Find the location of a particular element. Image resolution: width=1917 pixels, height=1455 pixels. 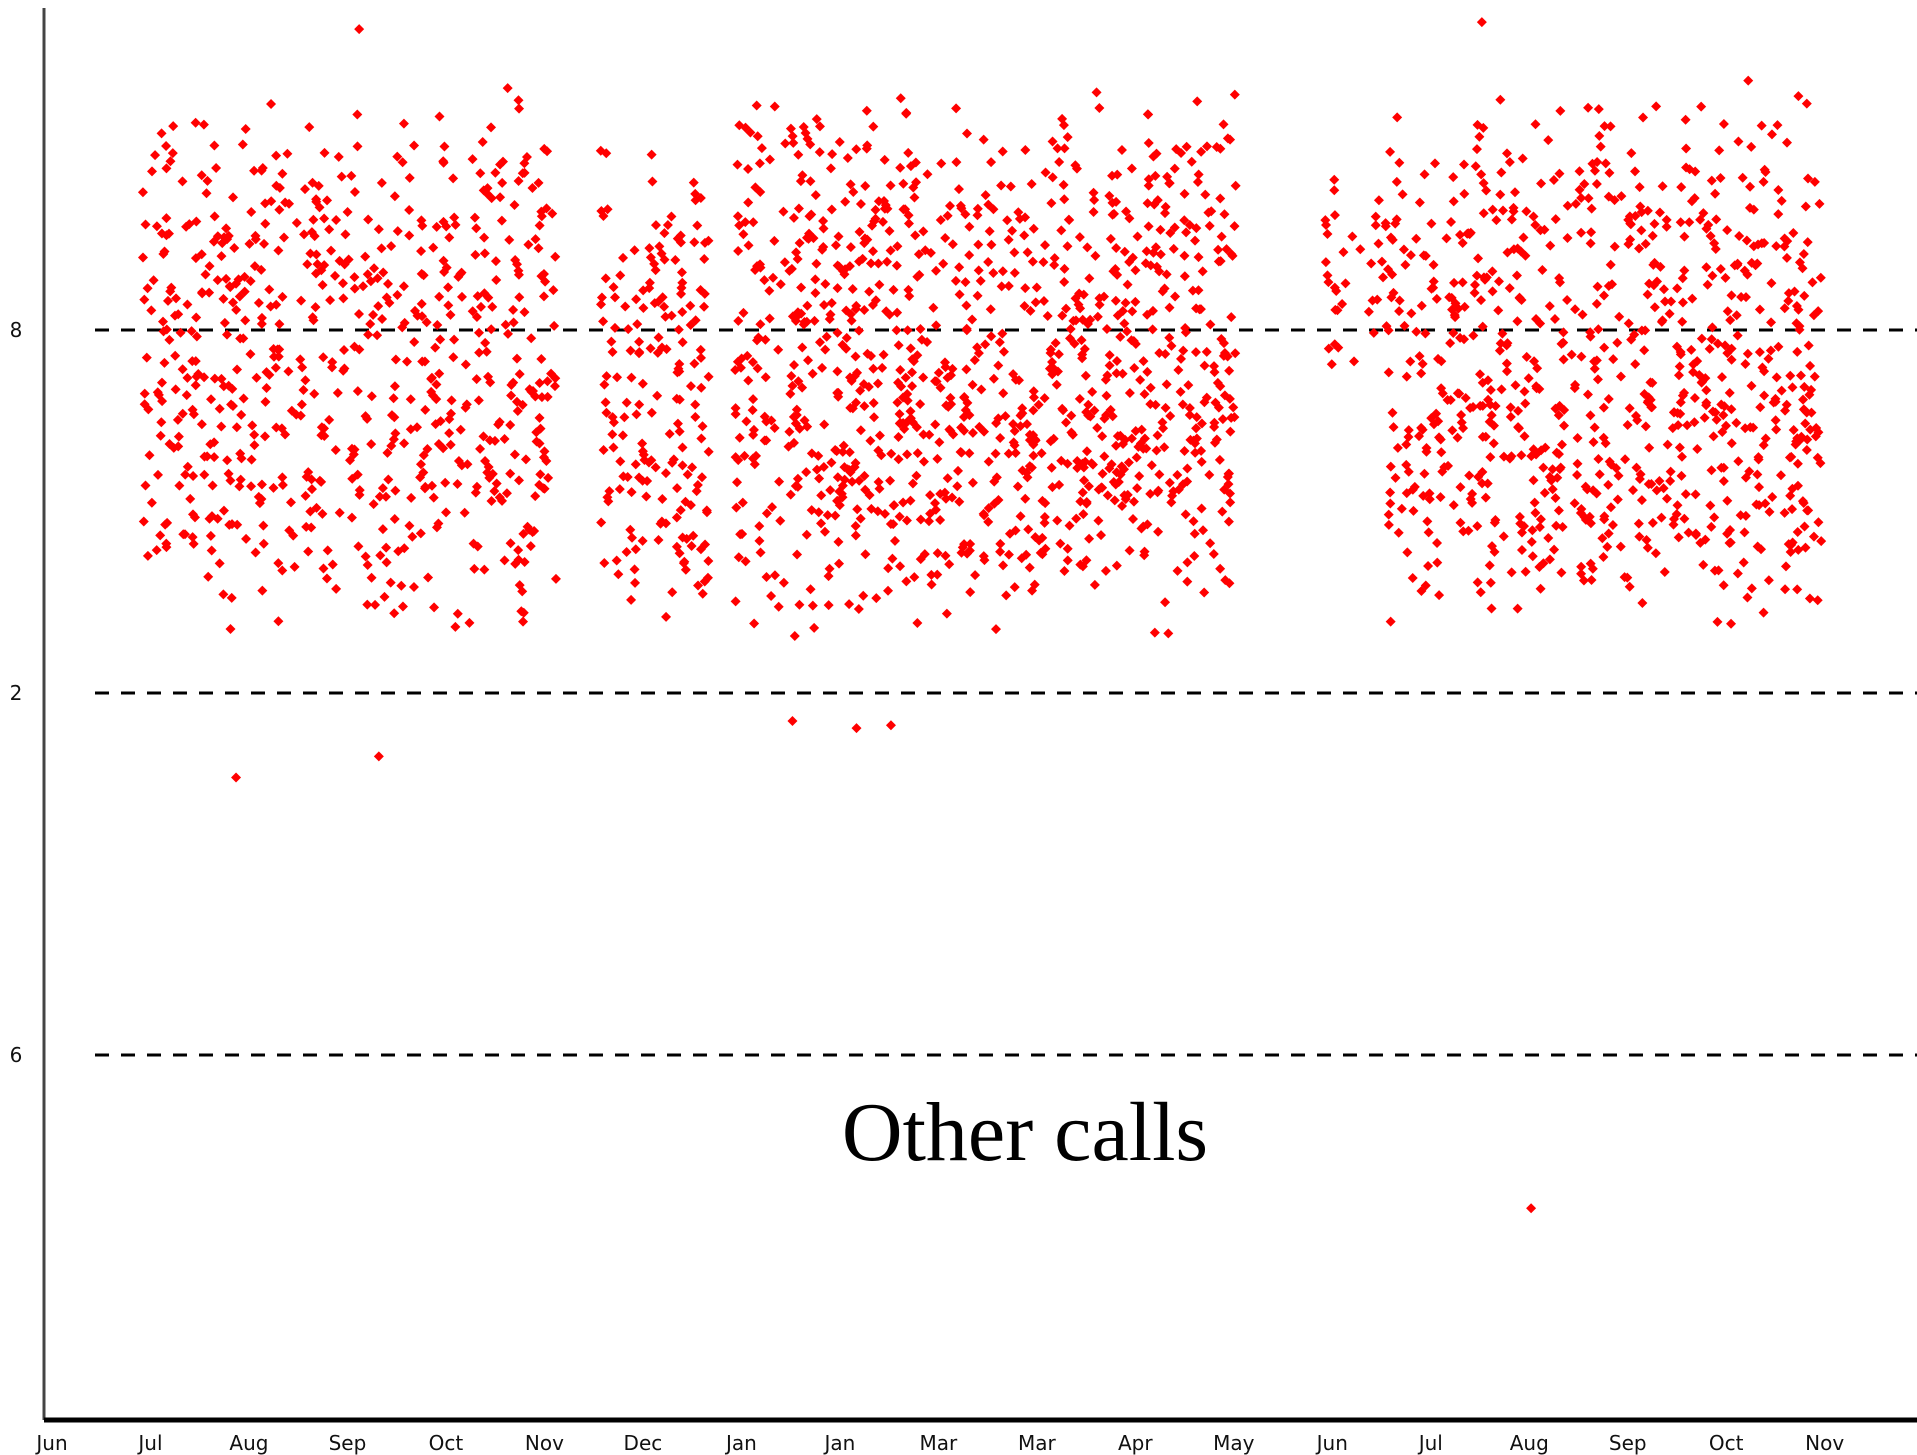

x-tick-label: Aug is located at coordinates (248, 1443).